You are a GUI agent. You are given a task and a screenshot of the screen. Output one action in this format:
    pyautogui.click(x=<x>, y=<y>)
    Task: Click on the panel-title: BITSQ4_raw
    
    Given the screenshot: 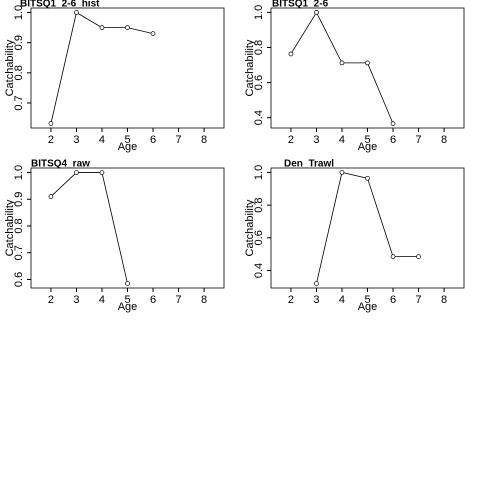 What is the action you would take?
    pyautogui.click(x=60, y=164)
    